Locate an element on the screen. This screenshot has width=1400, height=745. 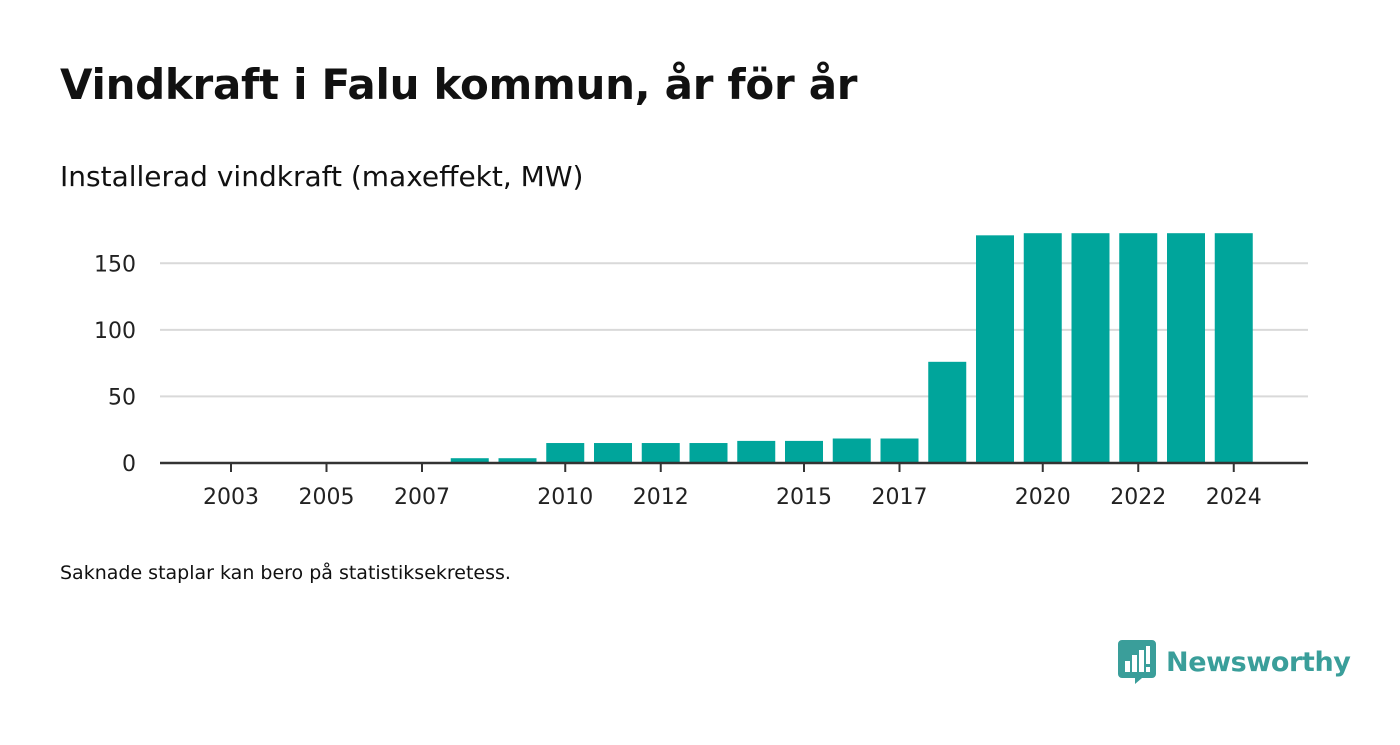
x-tick-label: 2024 is located at coordinates (1234, 497).